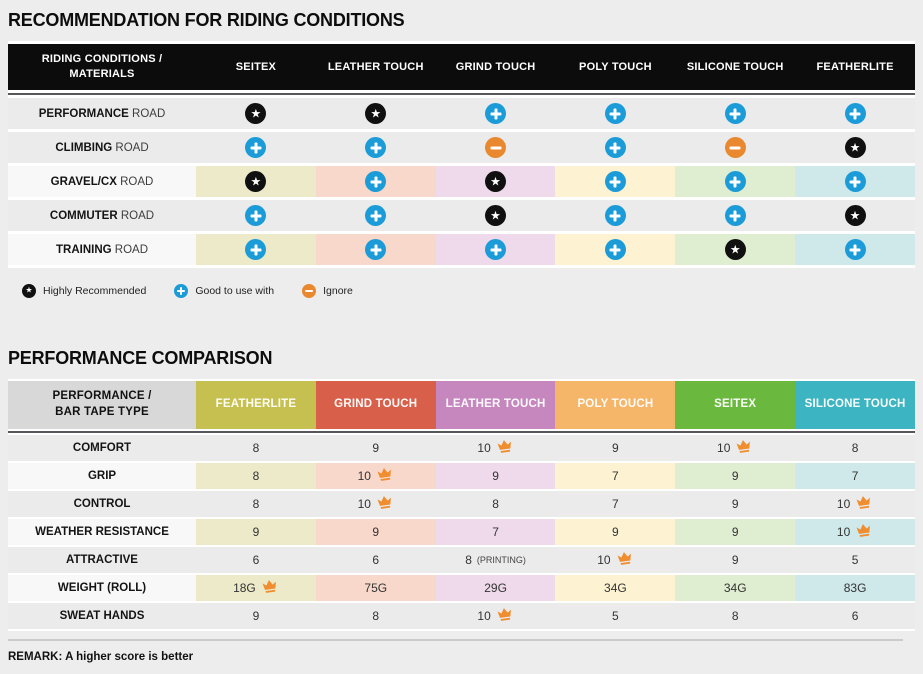 The height and width of the screenshot is (674, 923). I want to click on table-row-sweat-hands: SWEAT HANDS 9 8 10 5 8 6, so click(461, 616).